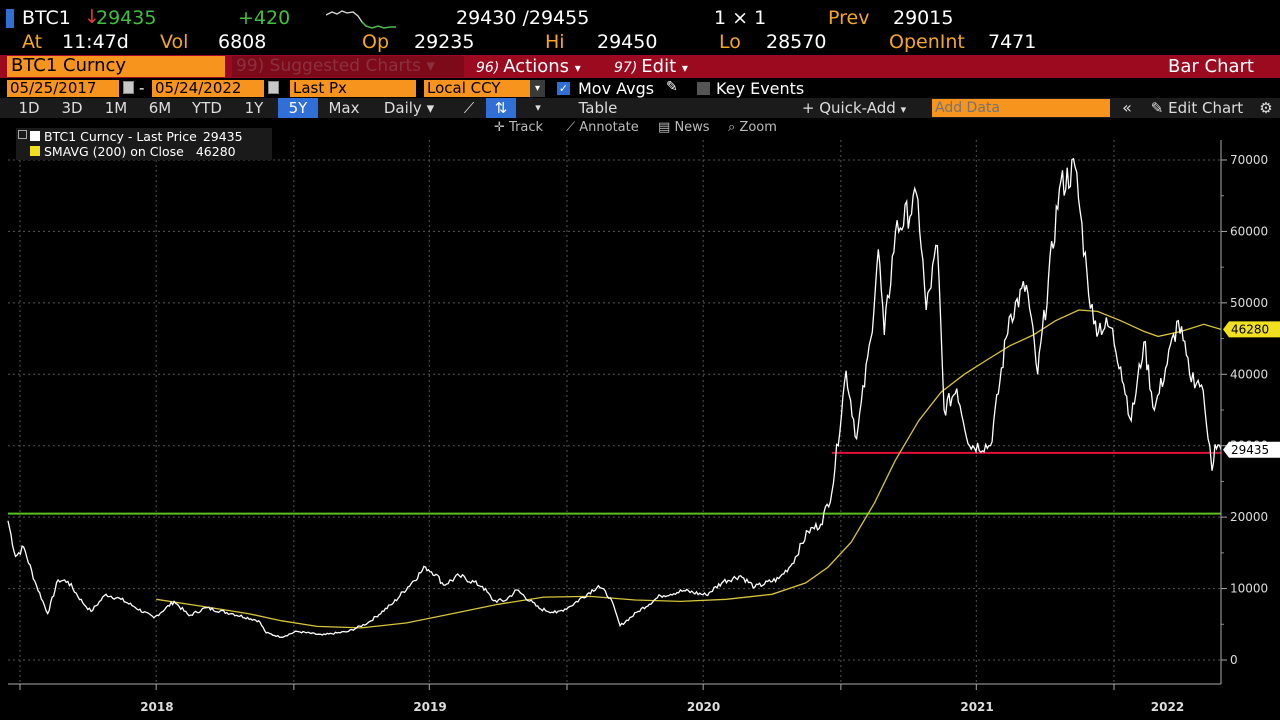 The image size is (1280, 720). What do you see at coordinates (32, 42) in the screenshot?
I see `at-label: At` at bounding box center [32, 42].